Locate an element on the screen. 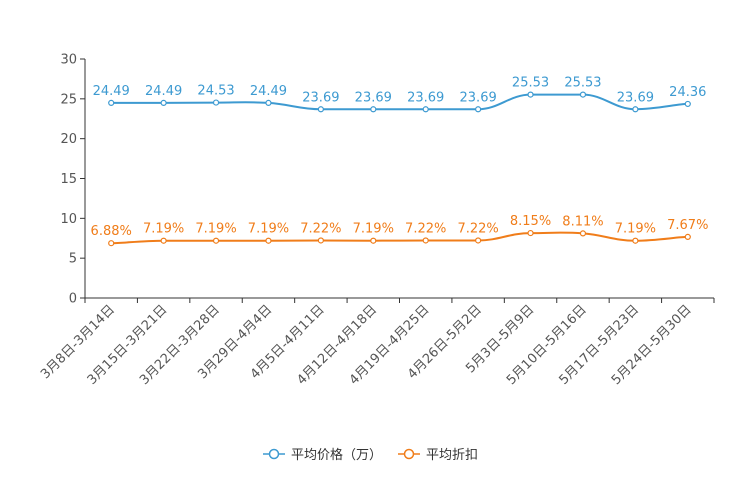 This screenshot has width=744, height=496. legend-item-1: 平均价格（万） is located at coordinates (322, 455).